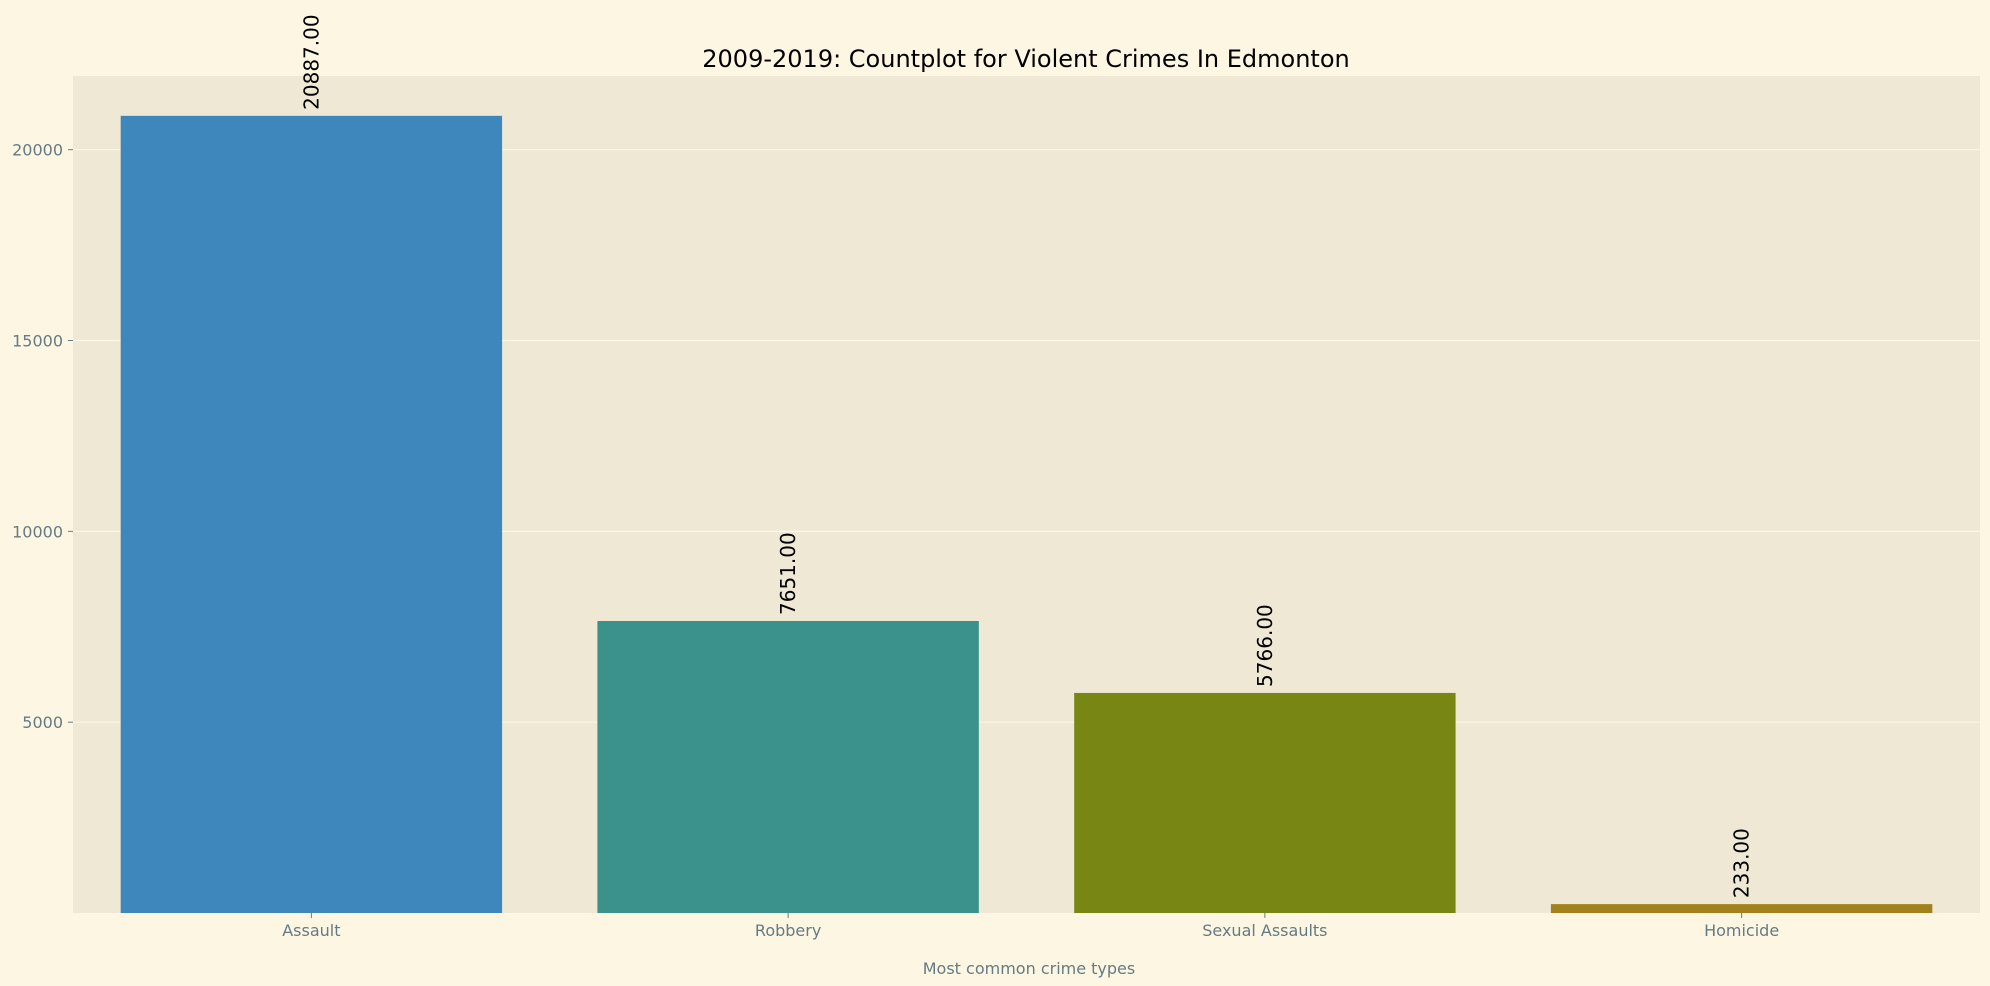  Describe the element at coordinates (311, 930) in the screenshot. I see `x-tick-label: Assault` at that location.